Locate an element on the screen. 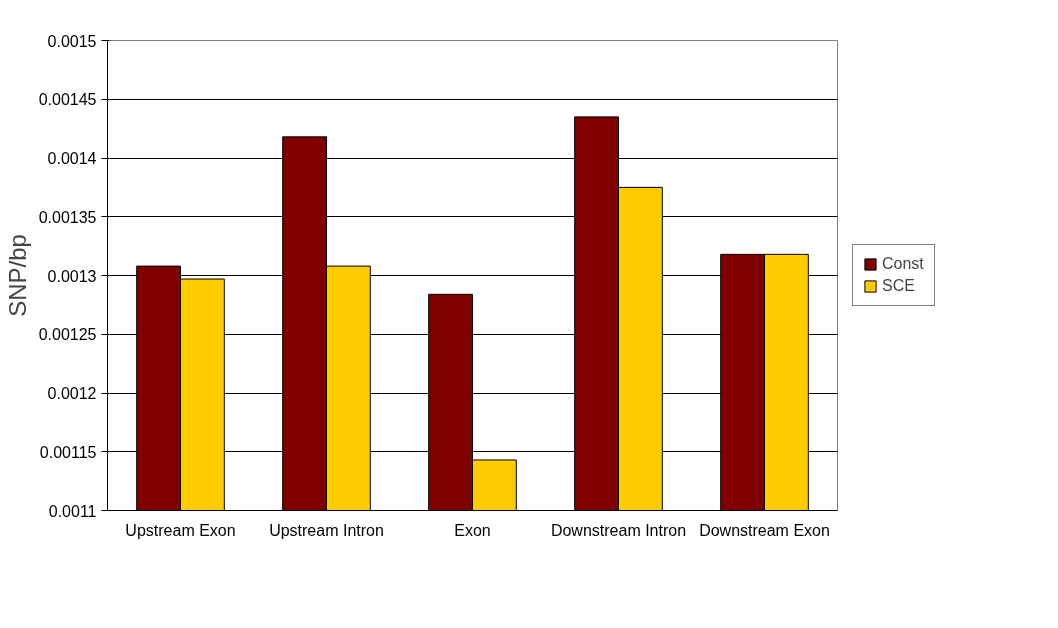 The width and height of the screenshot is (1058, 628). x-tick-label: Downstream Exon is located at coordinates (764, 530).